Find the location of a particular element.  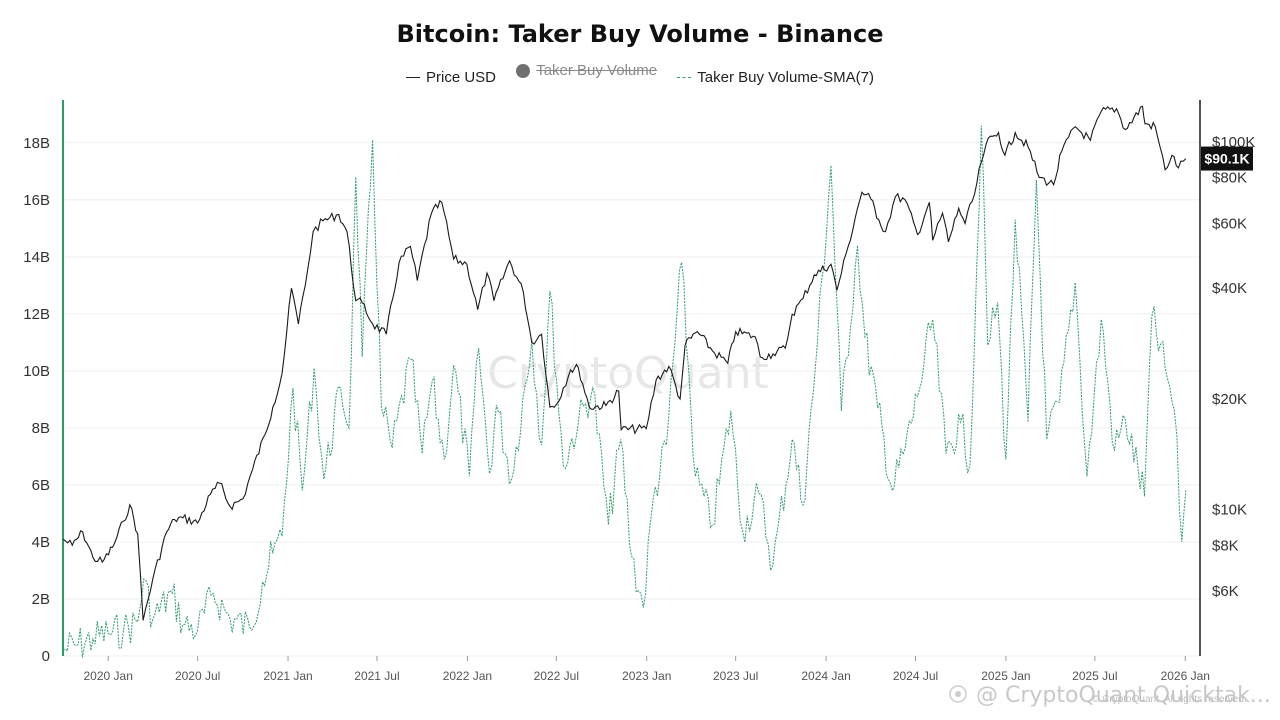

current-price-label: $90.1K is located at coordinates (1226, 159).